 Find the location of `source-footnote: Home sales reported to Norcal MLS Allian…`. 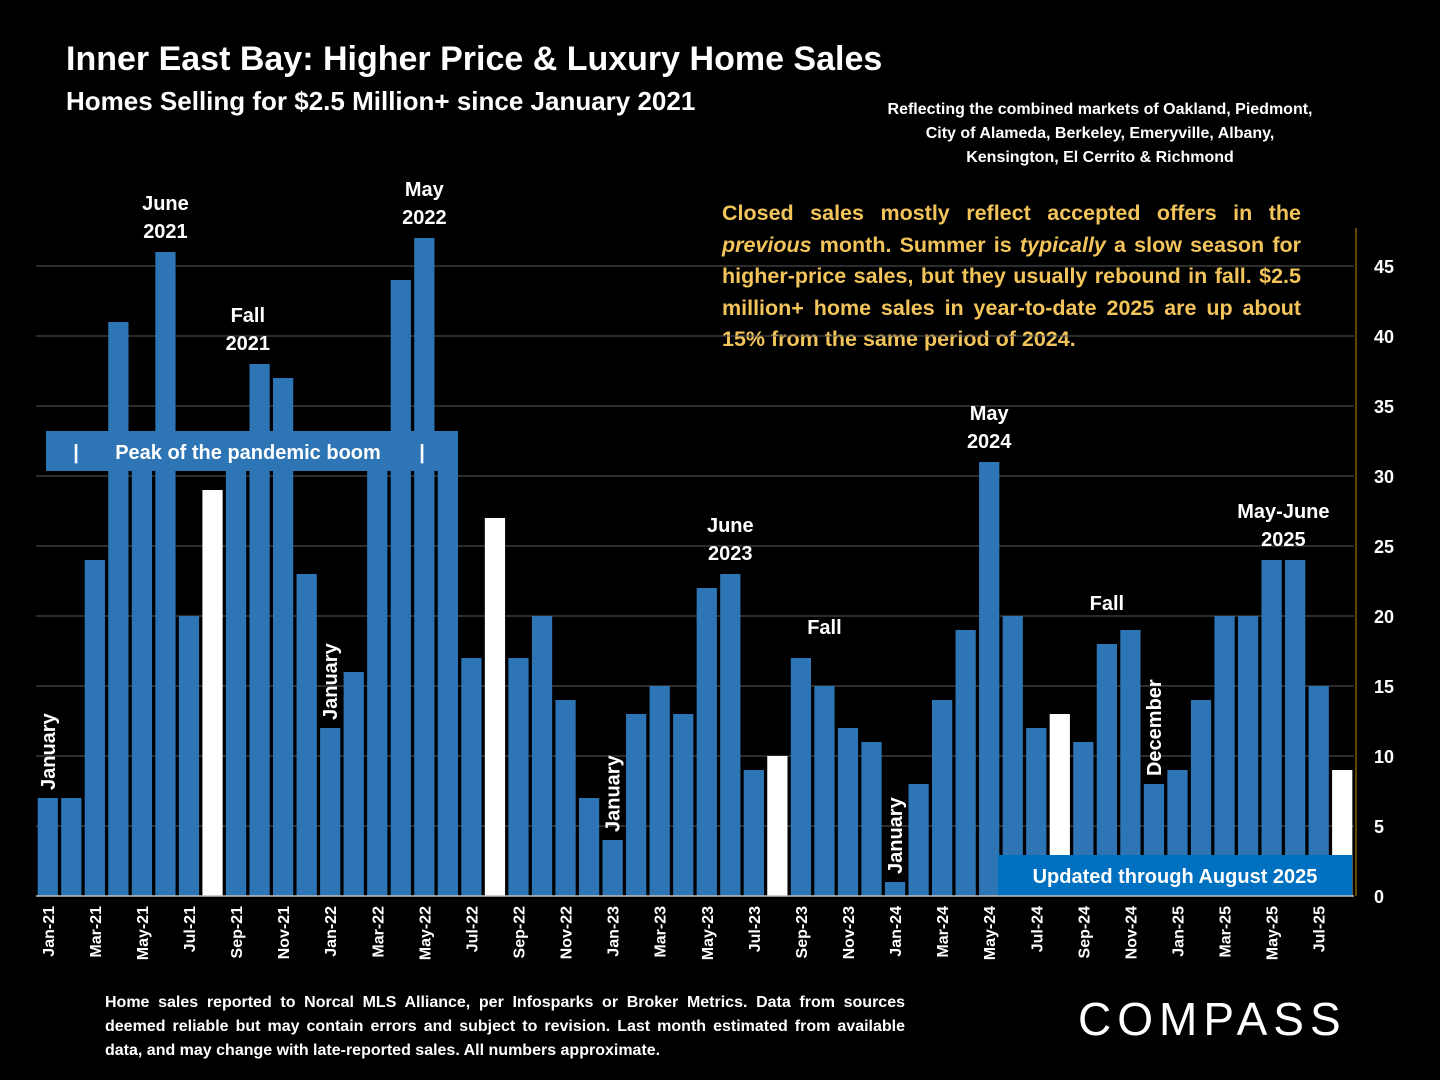

source-footnote: Home sales reported to Norcal MLS Allian… is located at coordinates (505, 1026).